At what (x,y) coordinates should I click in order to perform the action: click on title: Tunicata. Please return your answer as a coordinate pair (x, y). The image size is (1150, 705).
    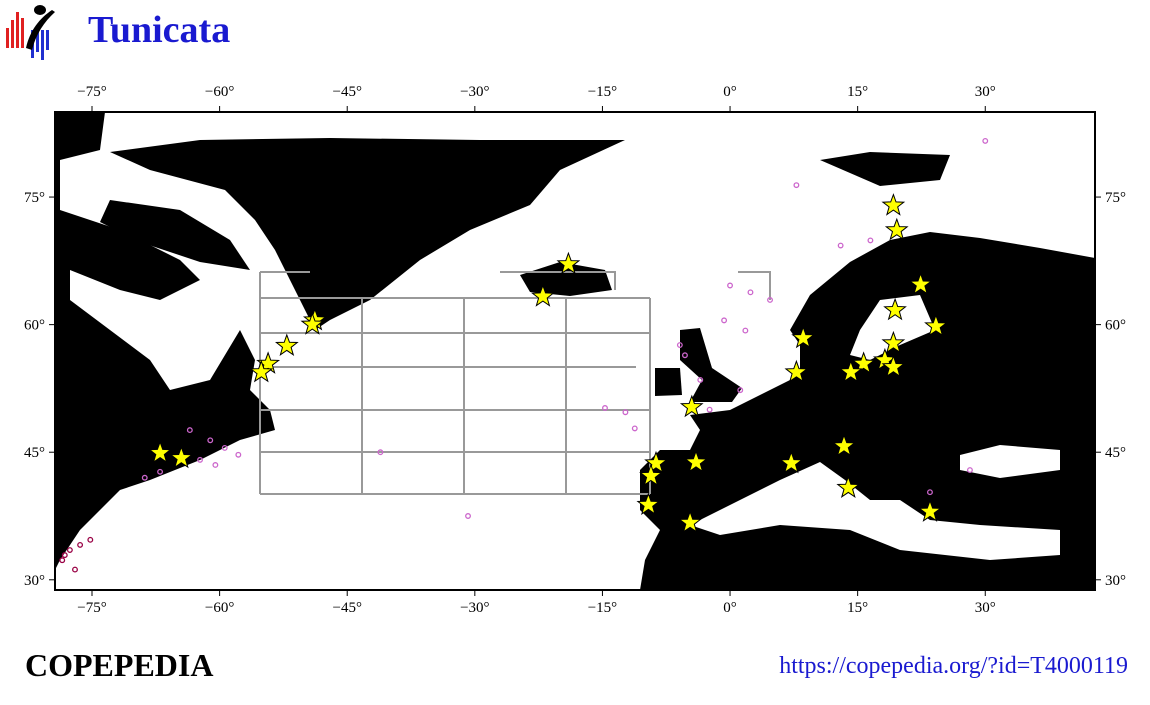
    Looking at the image, I should click on (159, 30).